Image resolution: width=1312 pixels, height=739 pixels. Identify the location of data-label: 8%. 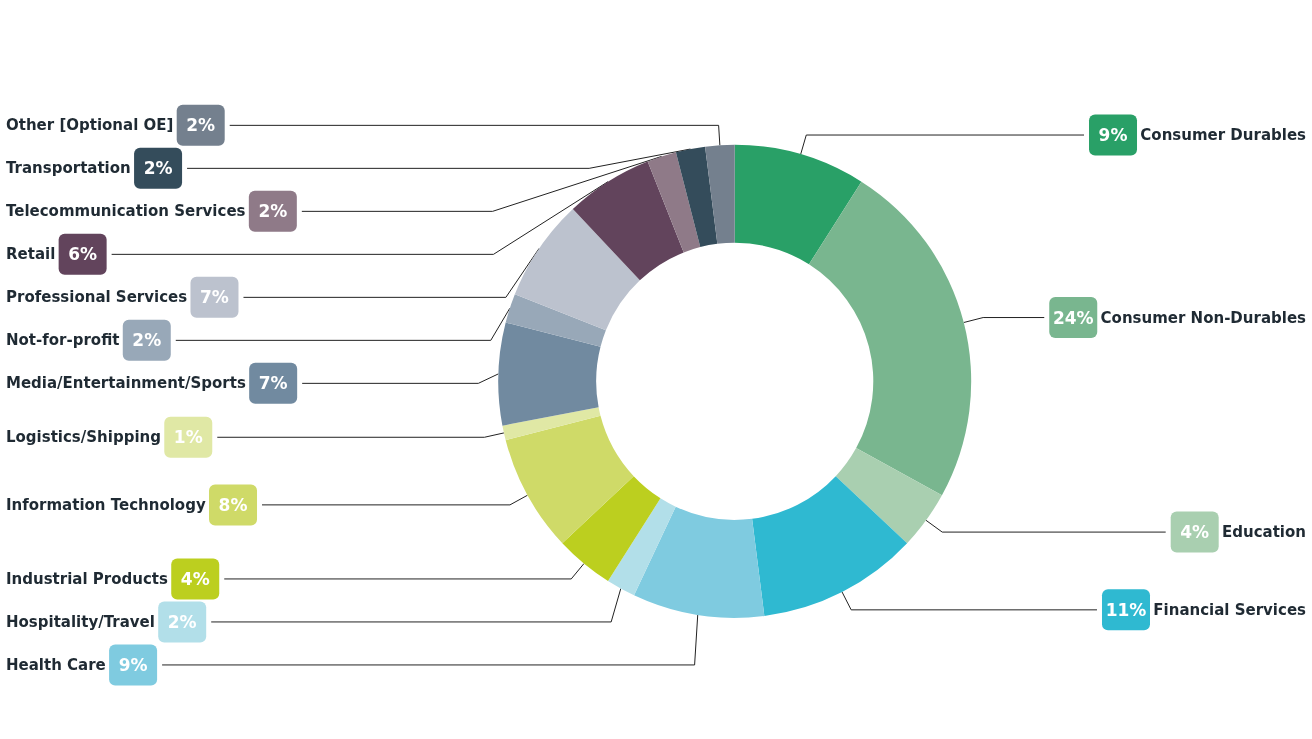
(233, 504).